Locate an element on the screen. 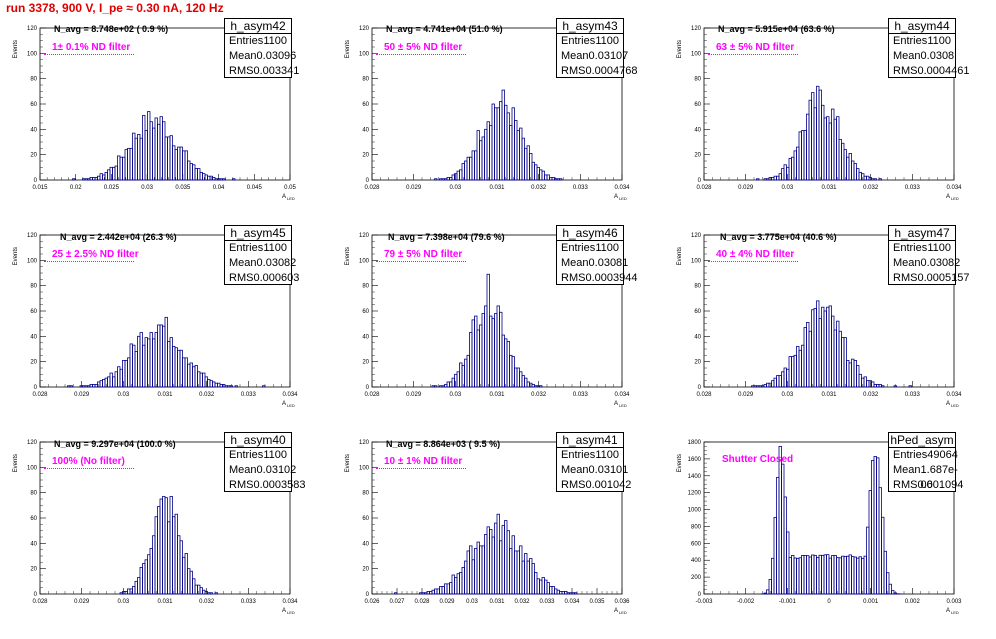  rms-value: 0.0004461 is located at coordinates (943, 71).